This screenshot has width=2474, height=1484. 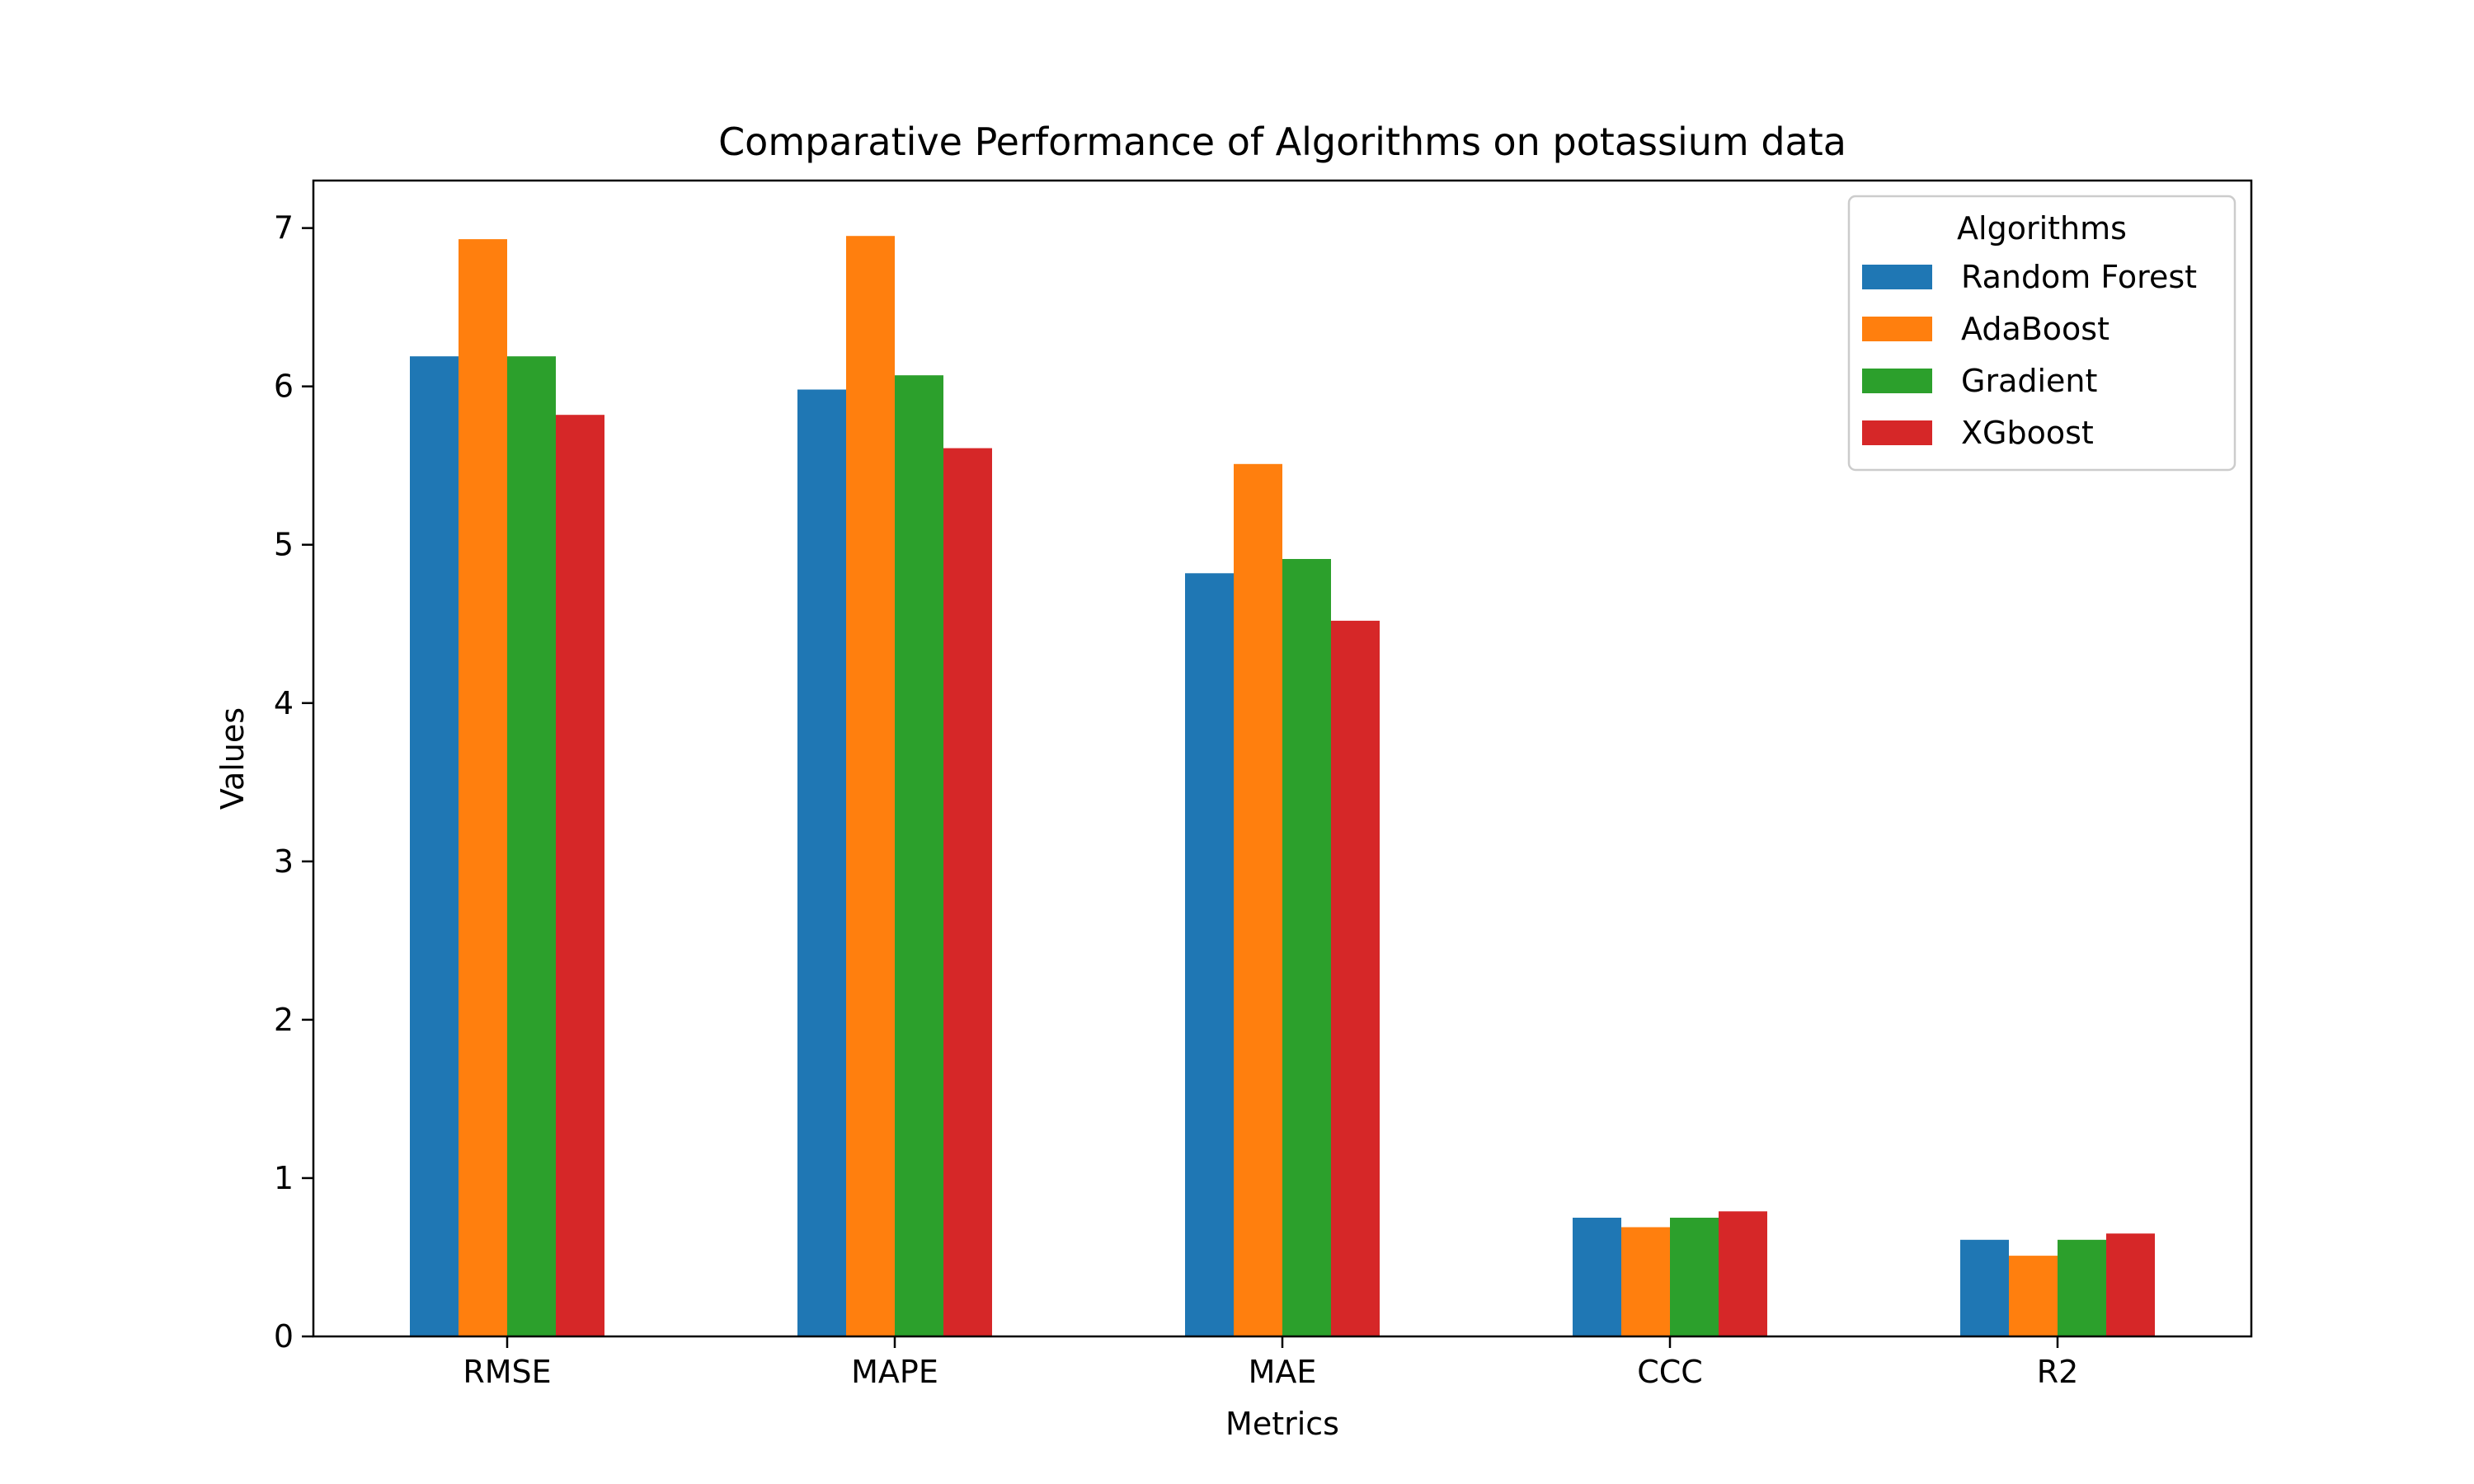 I want to click on x-tick-label: MAPE, so click(x=894, y=1372).